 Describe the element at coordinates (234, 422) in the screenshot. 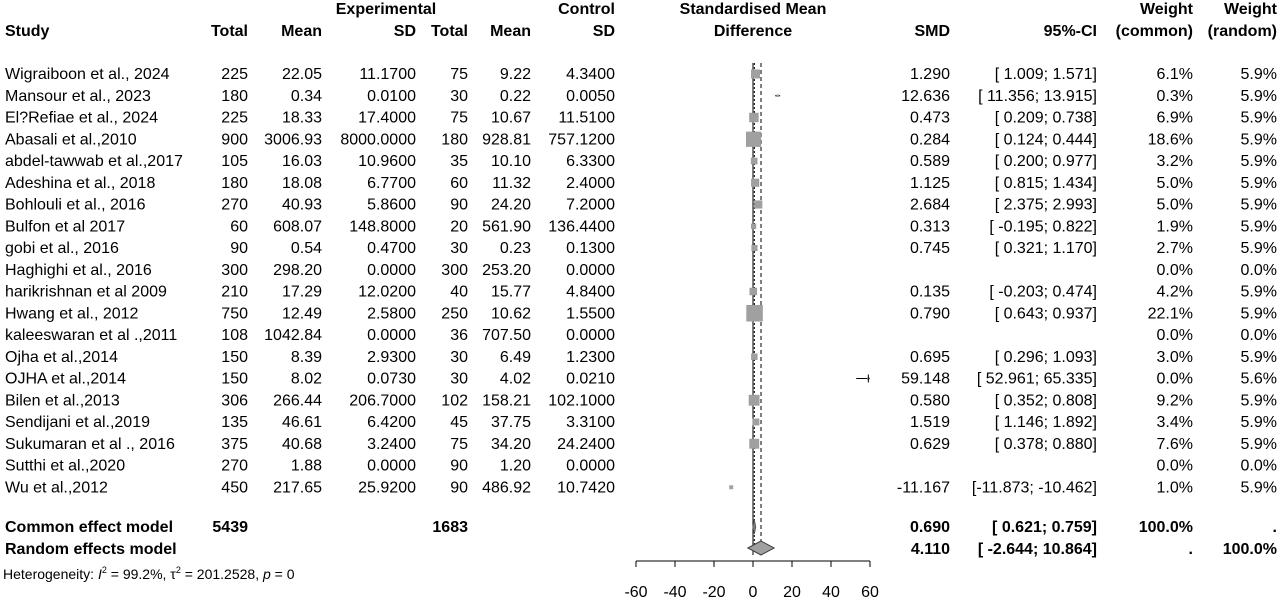

I see `e-total: 135` at that location.